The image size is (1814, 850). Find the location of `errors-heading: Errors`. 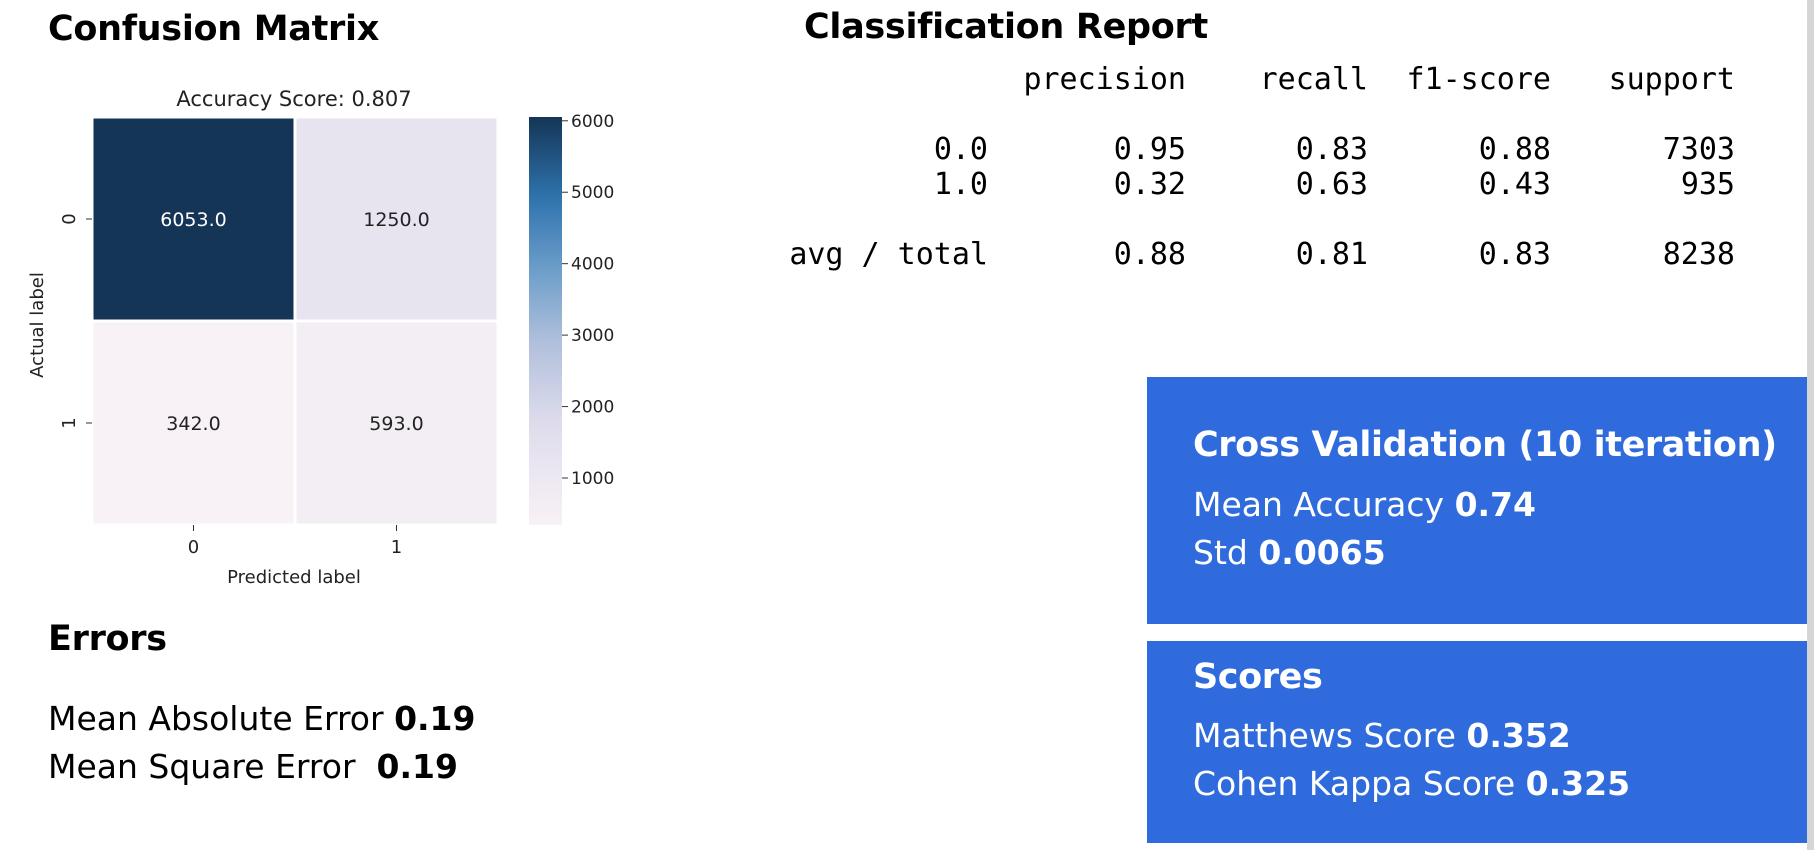

errors-heading: Errors is located at coordinates (107, 639).